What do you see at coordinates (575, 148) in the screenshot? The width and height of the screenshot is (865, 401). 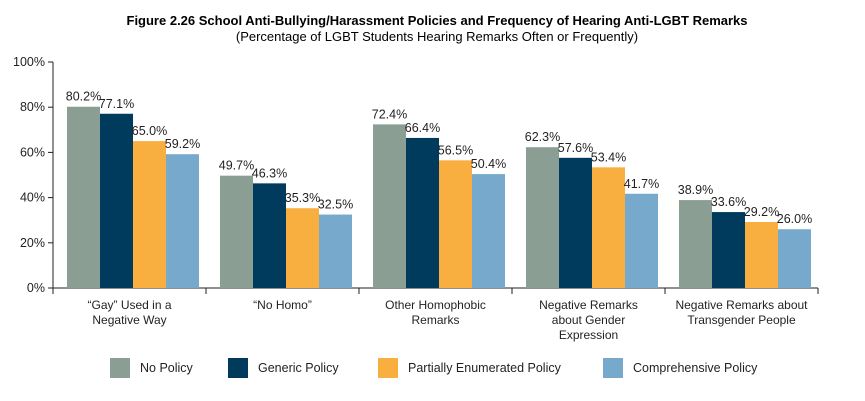 I see `data-label: 57.6%` at bounding box center [575, 148].